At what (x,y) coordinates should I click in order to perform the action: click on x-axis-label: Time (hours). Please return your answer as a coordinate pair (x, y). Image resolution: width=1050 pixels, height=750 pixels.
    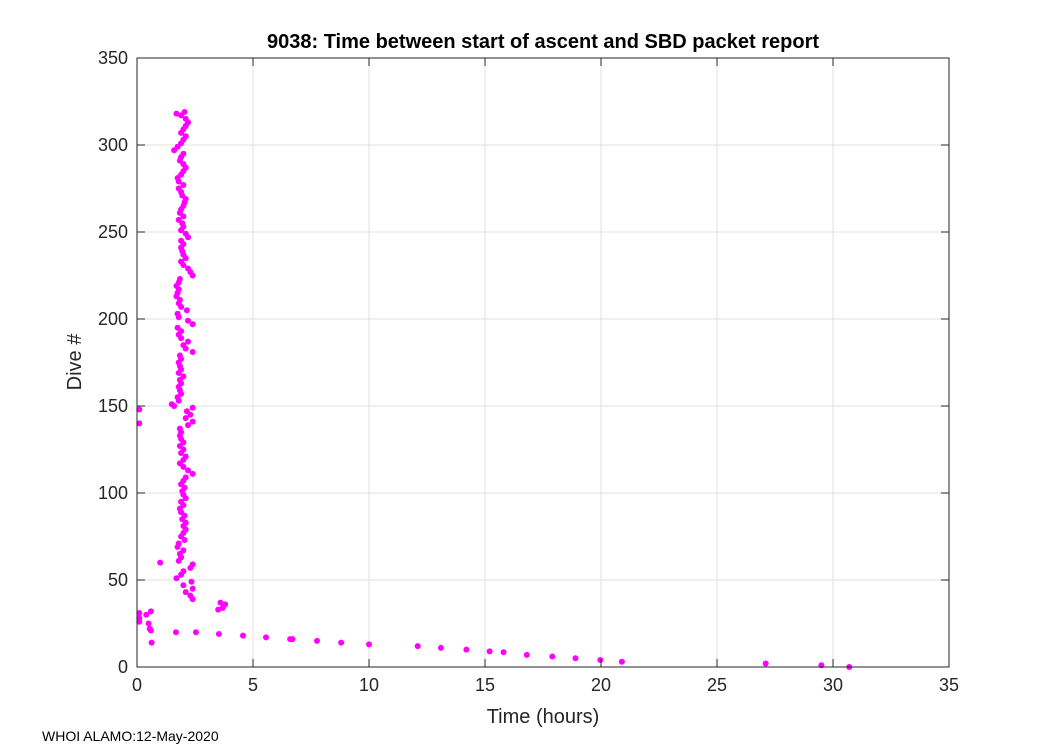
    Looking at the image, I should click on (543, 717).